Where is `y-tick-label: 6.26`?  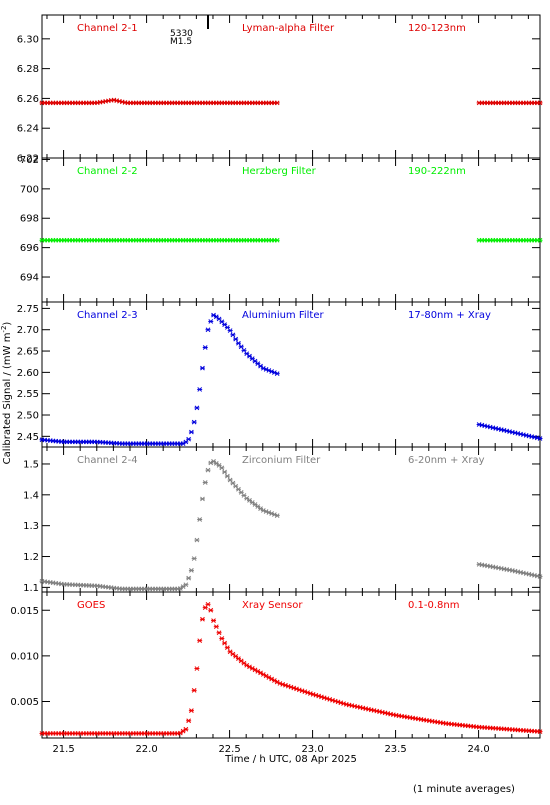
y-tick-label: 6.26 is located at coordinates (28, 99).